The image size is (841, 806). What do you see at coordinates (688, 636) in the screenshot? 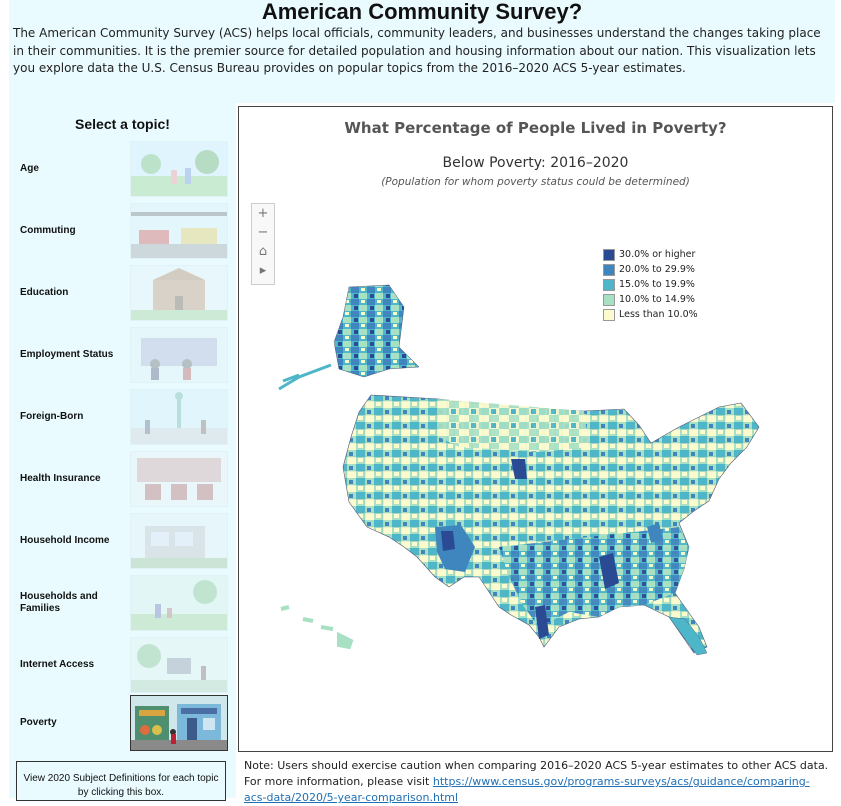
I see `florida-region` at bounding box center [688, 636].